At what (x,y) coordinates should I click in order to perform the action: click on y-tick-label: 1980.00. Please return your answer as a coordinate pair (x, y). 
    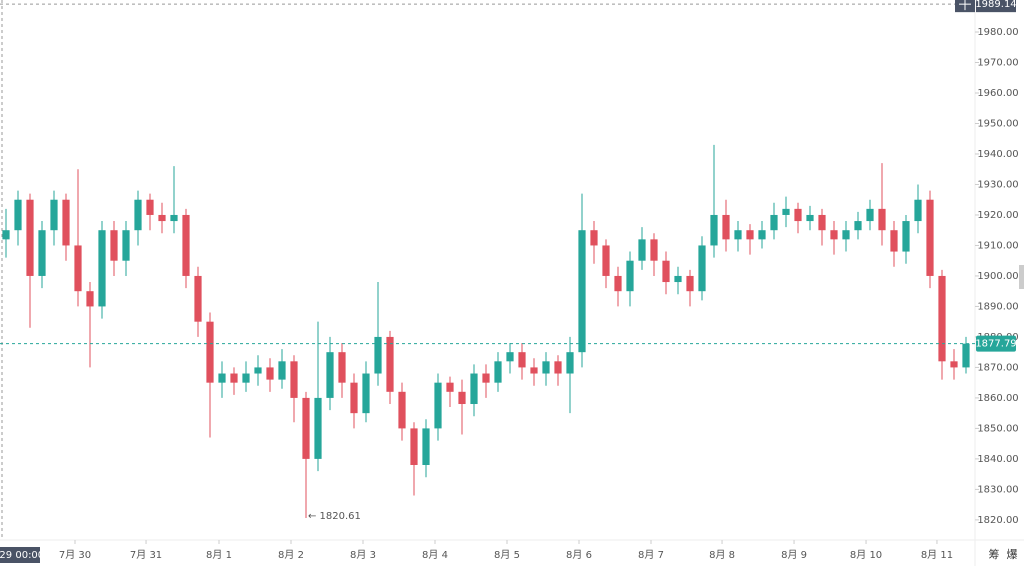
    Looking at the image, I should click on (997, 32).